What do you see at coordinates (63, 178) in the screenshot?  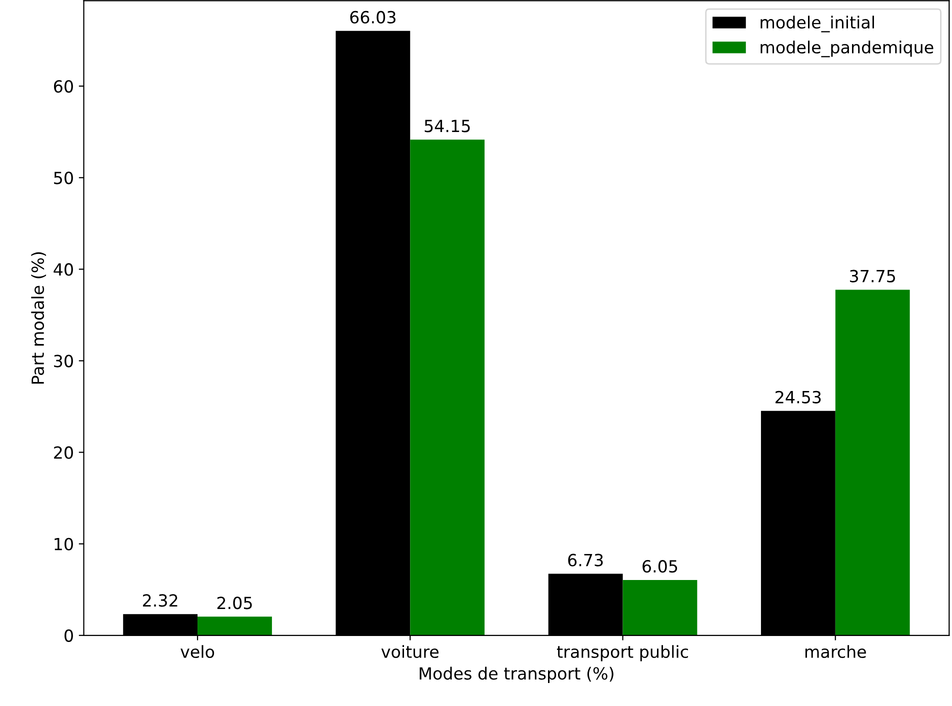 I see `y-tick-label: 50` at bounding box center [63, 178].